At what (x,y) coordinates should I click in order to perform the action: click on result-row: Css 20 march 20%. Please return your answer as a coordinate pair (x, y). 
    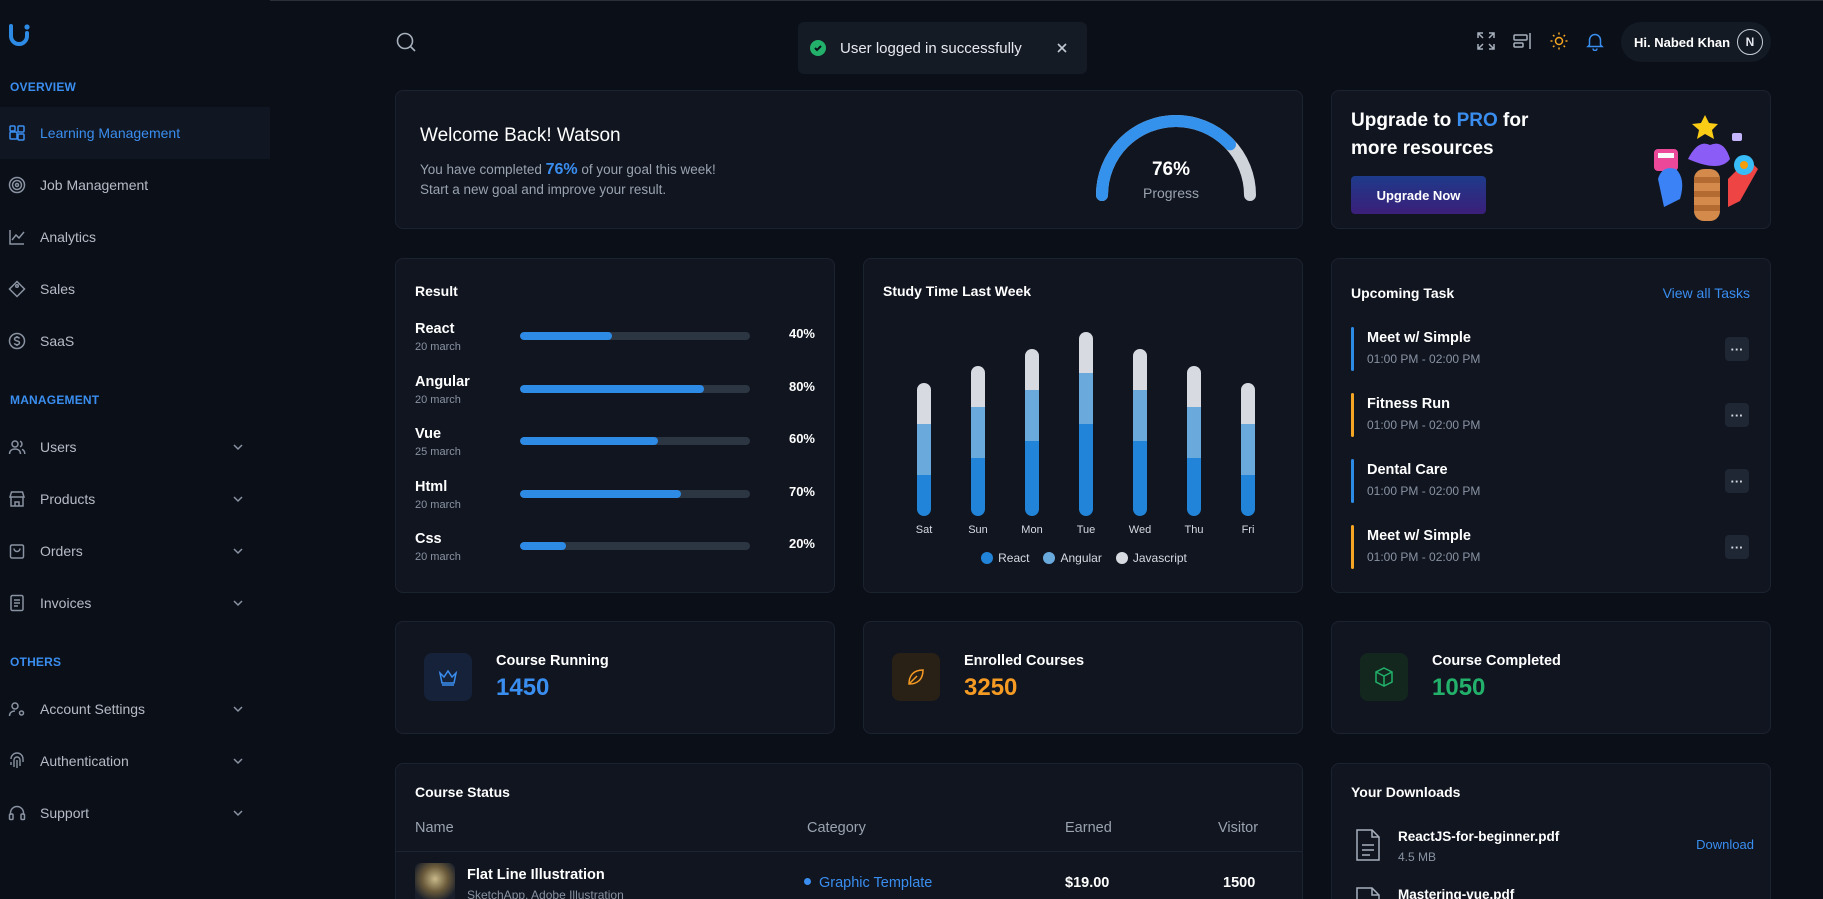
    Looking at the image, I should click on (615, 551).